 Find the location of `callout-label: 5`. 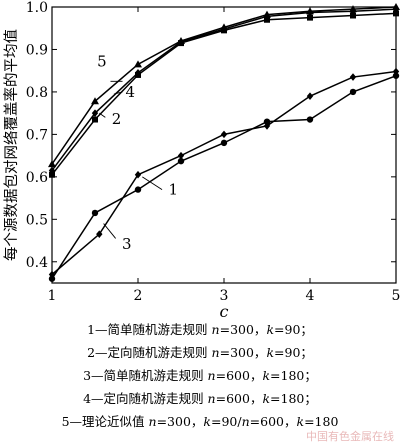

callout-label: 5 is located at coordinates (102, 61).